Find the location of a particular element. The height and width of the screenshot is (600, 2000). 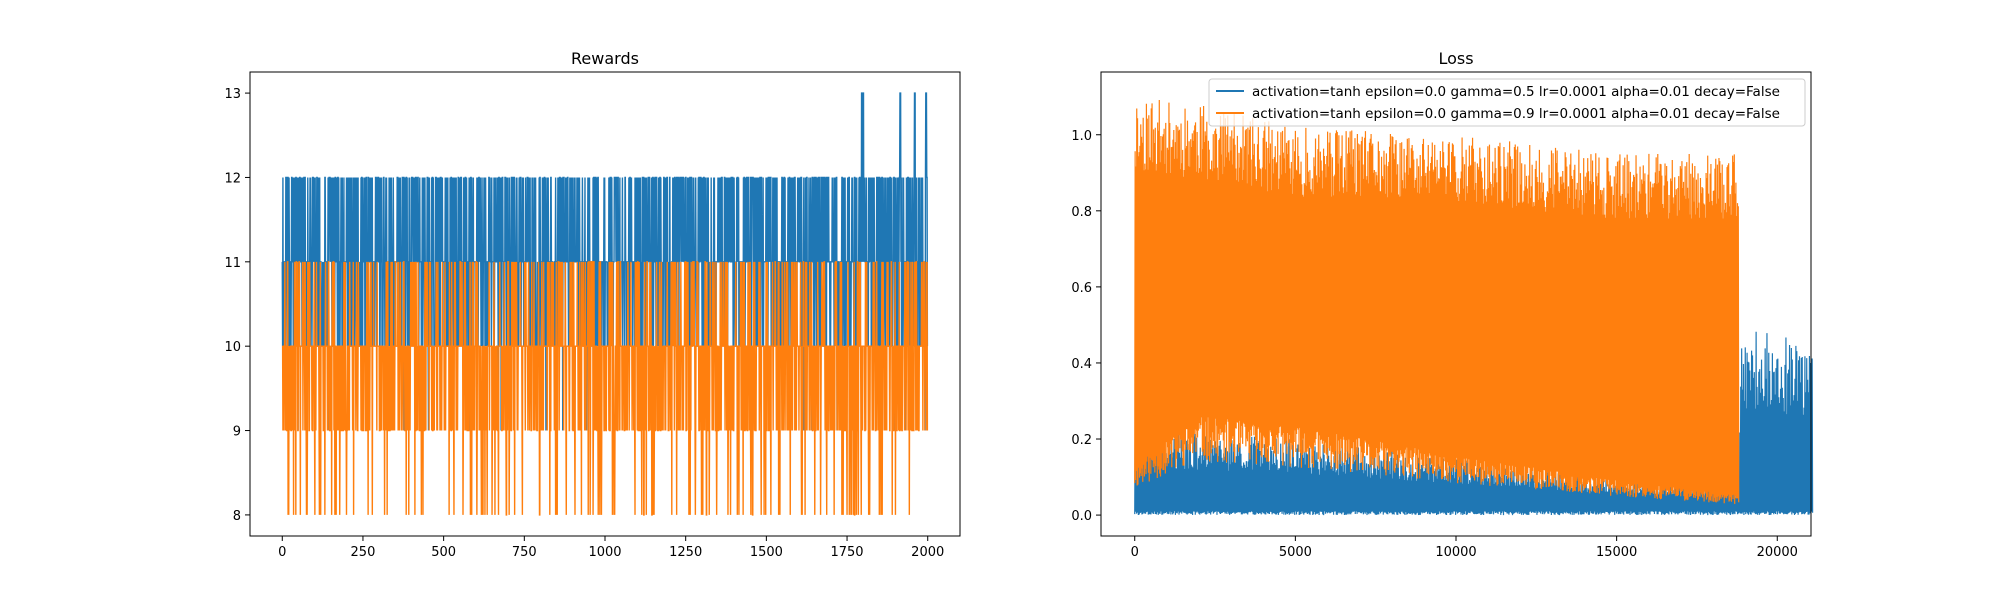

loss-ytick-label: 0.4 is located at coordinates (1081, 364).